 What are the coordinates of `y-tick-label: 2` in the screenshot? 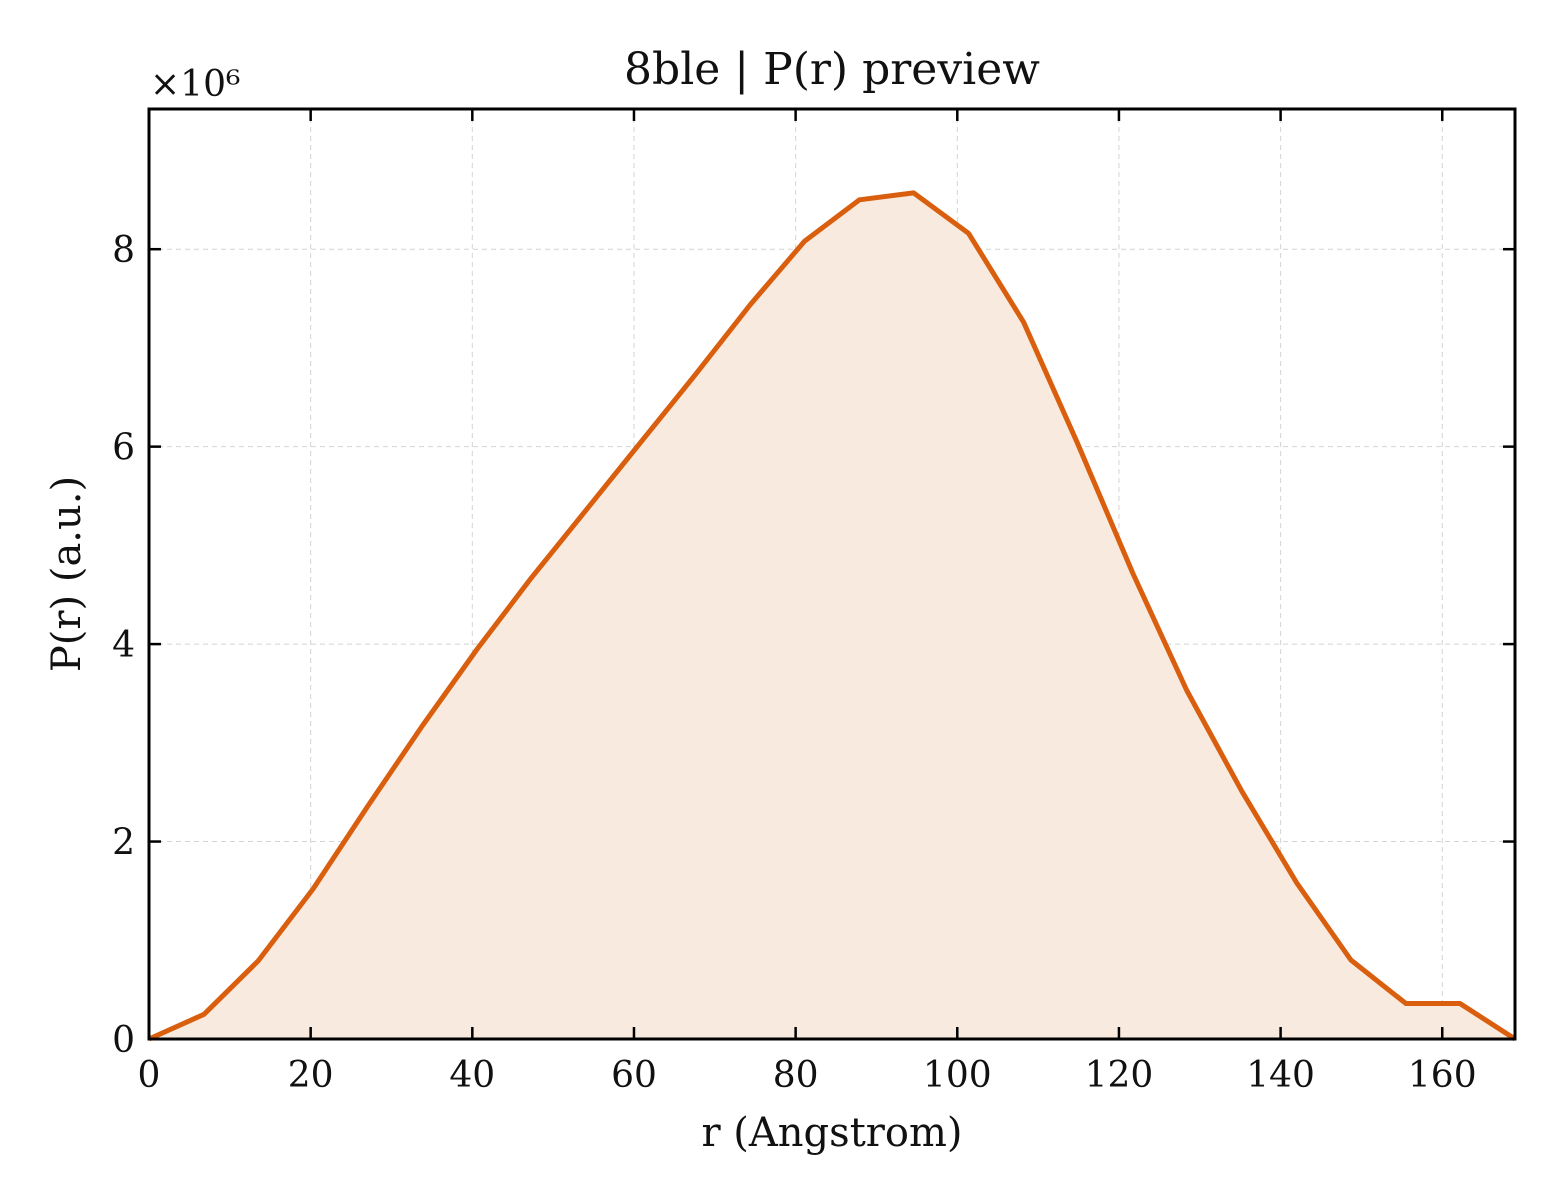 It's located at (123, 843).